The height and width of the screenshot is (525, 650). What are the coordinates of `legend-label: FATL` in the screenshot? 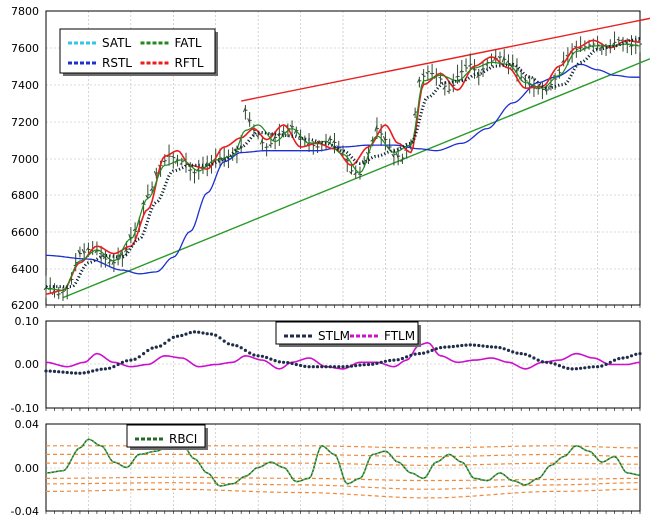 It's located at (188, 43).